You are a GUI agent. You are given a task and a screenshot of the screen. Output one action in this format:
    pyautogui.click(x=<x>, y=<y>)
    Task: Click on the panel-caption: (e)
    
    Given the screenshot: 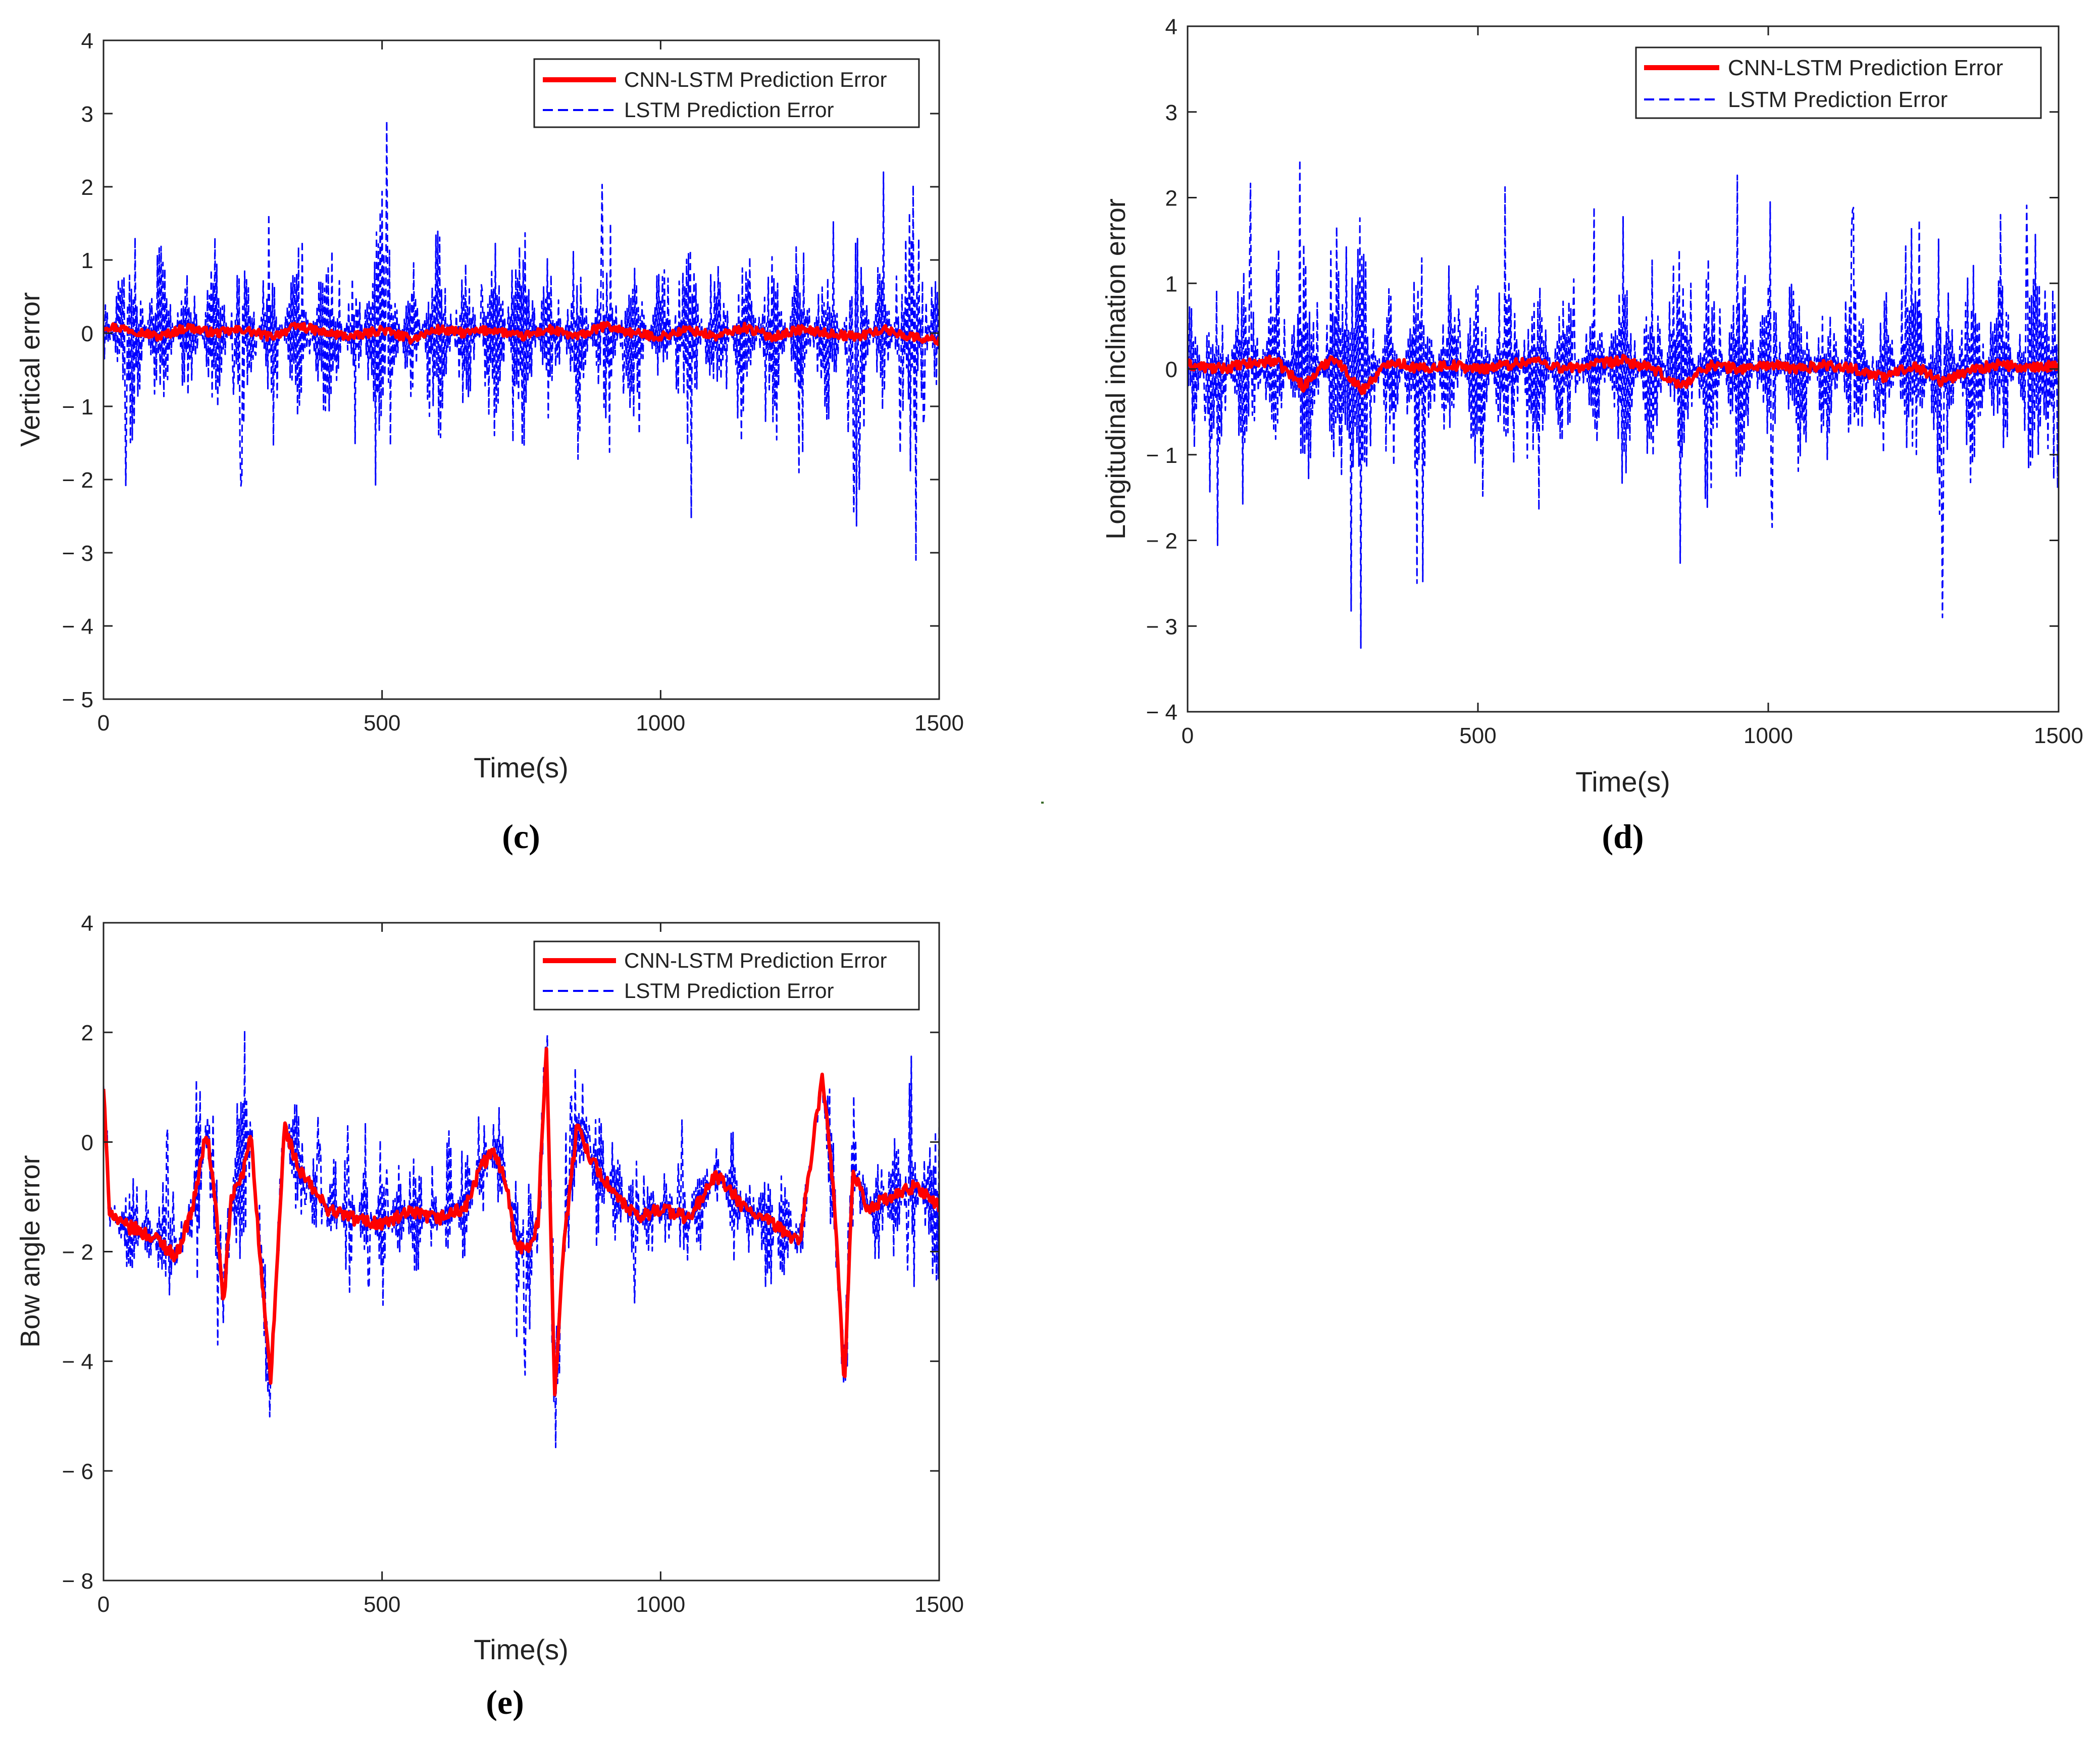 What is the action you would take?
    pyautogui.click(x=505, y=1702)
    